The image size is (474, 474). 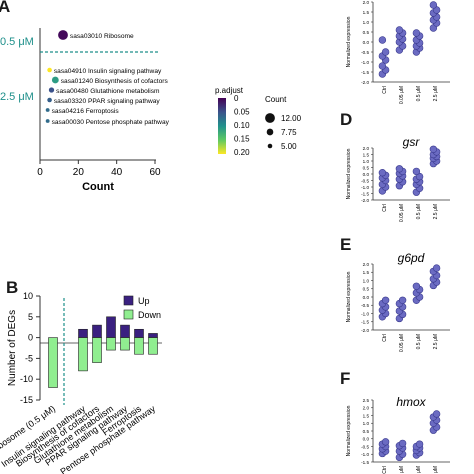 I want to click on panel-letter-a: A, so click(x=5, y=8).